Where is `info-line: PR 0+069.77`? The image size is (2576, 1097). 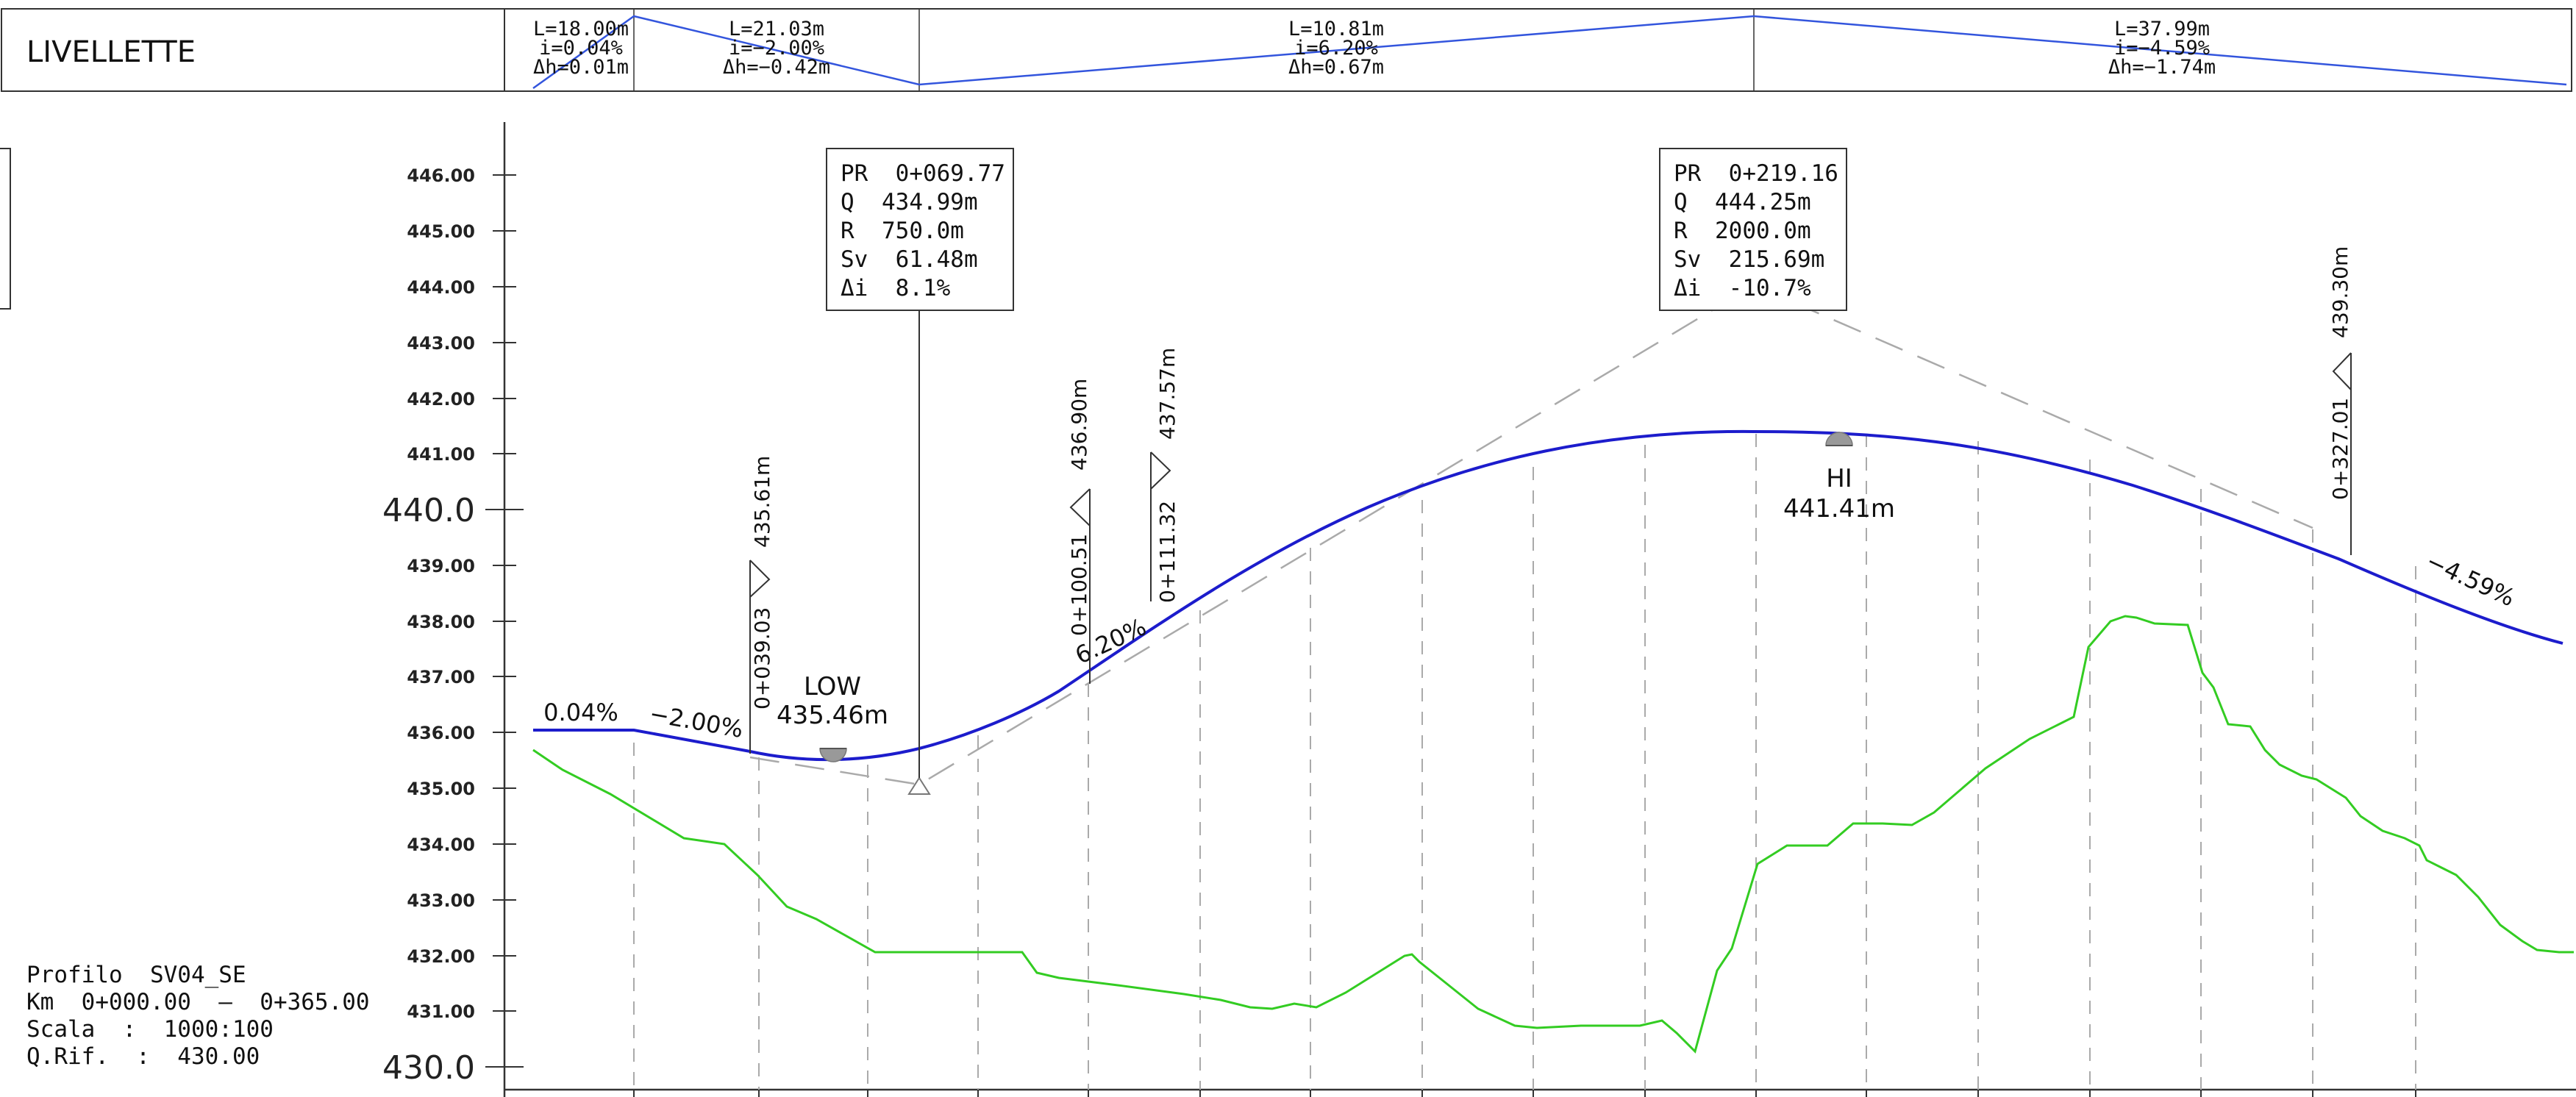
info-line: PR 0+069.77 is located at coordinates (923, 173).